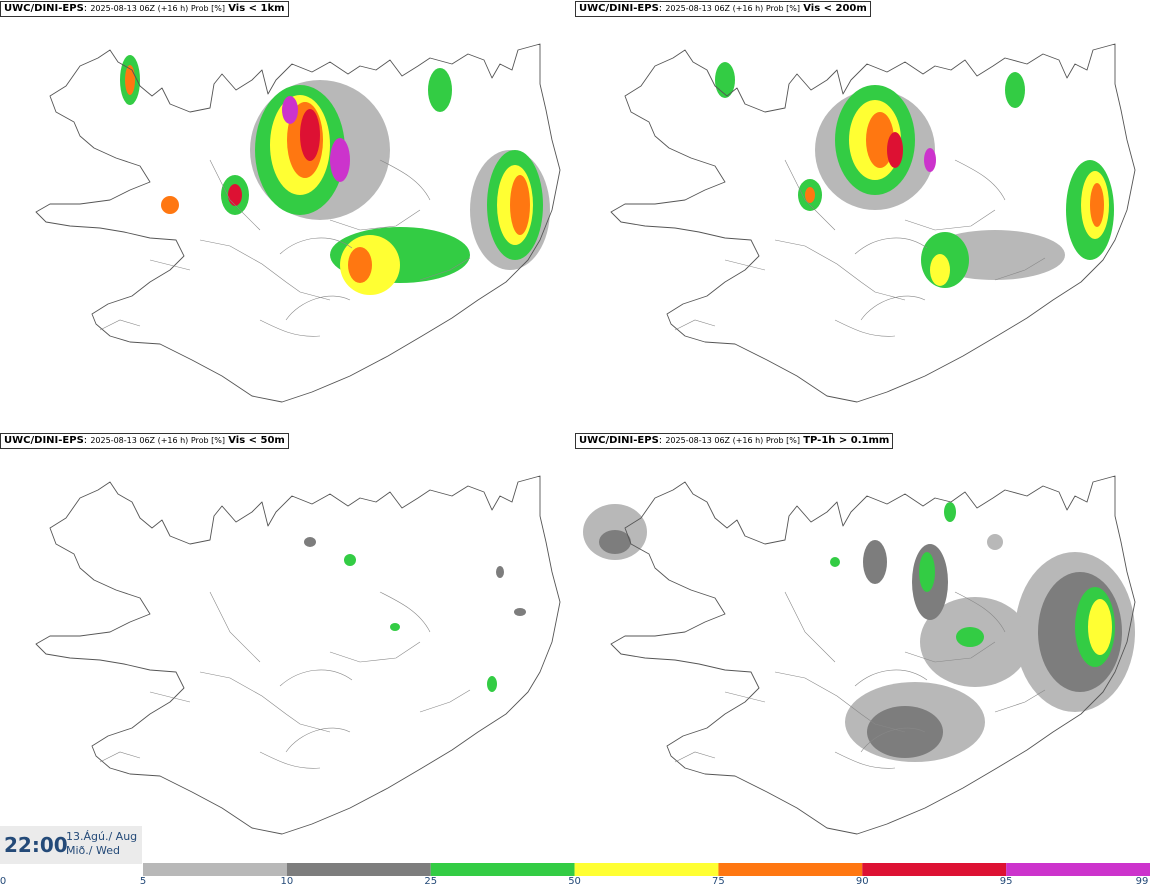  Describe the element at coordinates (431, 881) in the screenshot. I see `colorbar-tick-label: 25` at that location.